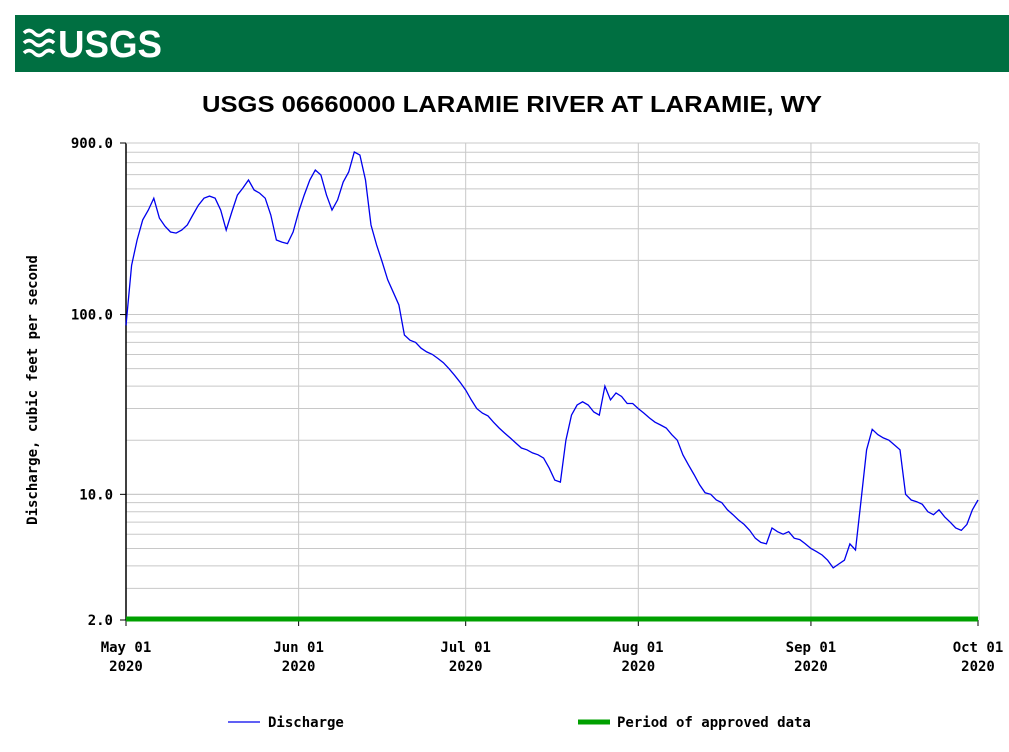 This screenshot has height=752, width=1009. What do you see at coordinates (512, 43) in the screenshot?
I see `header-band` at bounding box center [512, 43].